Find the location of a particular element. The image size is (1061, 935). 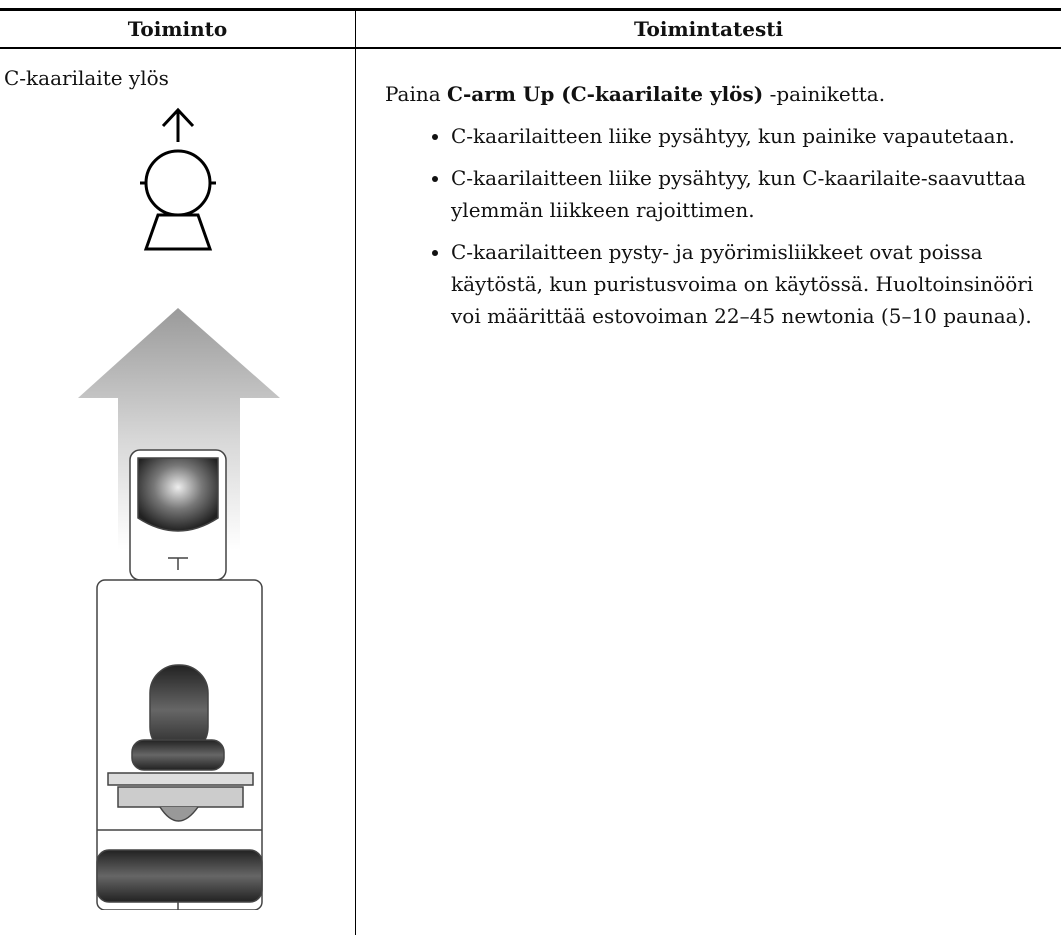

instruction-tail: -painiketta. is located at coordinates (827, 94).